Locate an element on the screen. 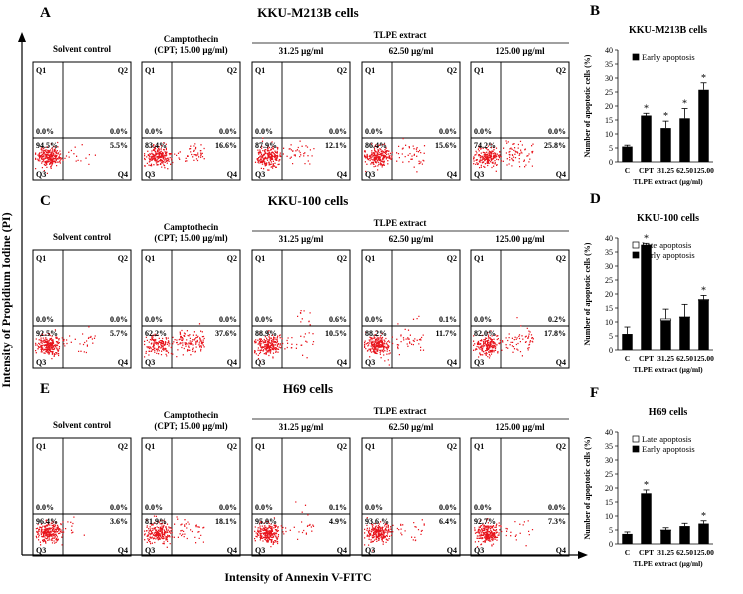 The height and width of the screenshot is (594, 743). q4-percent: 16.6% is located at coordinates (226, 145).